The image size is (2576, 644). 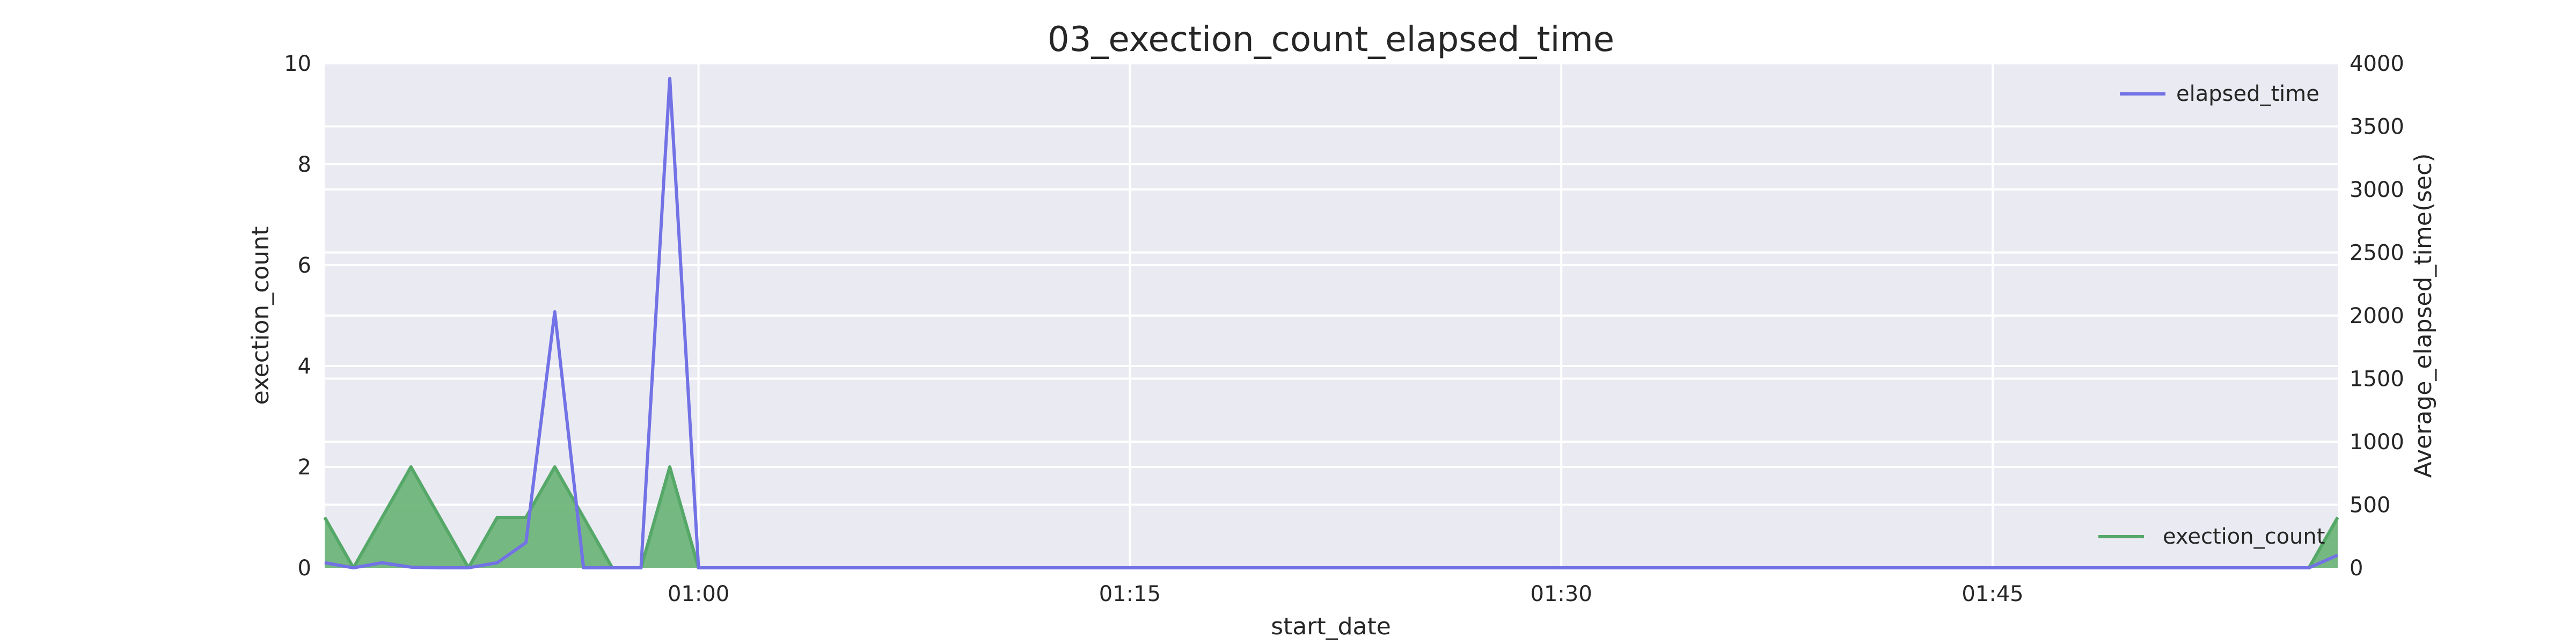 What do you see at coordinates (2356, 568) in the screenshot?
I see `y-right-tick-label: 0` at bounding box center [2356, 568].